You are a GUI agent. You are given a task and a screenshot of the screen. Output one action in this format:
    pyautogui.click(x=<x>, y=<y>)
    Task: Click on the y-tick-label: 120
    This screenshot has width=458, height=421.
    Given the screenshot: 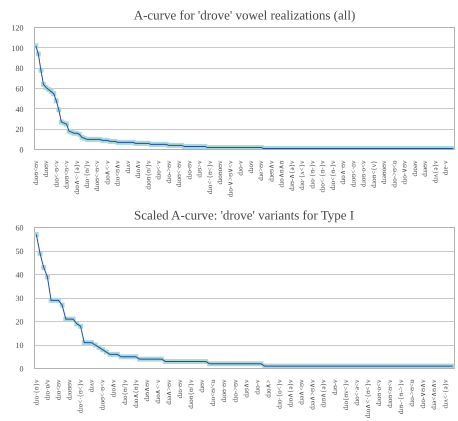 What is the action you would take?
    pyautogui.click(x=18, y=28)
    